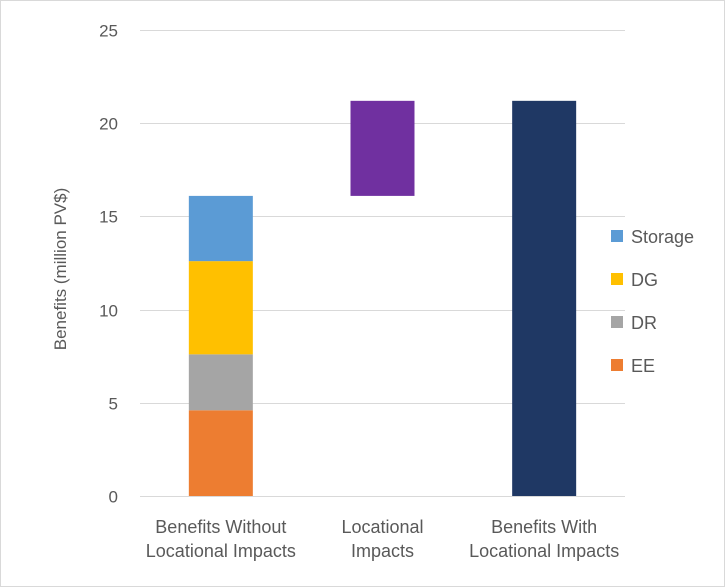 The height and width of the screenshot is (587, 725). Describe the element at coordinates (220, 228) in the screenshot. I see `bar-segment-storage` at that location.